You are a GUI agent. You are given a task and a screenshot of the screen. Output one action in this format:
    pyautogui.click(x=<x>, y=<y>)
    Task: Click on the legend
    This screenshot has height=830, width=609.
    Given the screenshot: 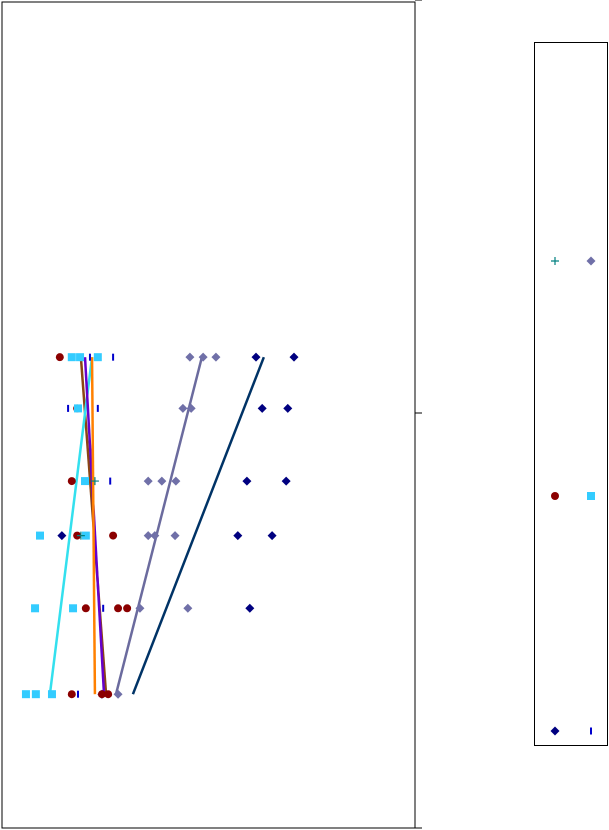 What is the action you would take?
    pyautogui.click(x=571, y=394)
    